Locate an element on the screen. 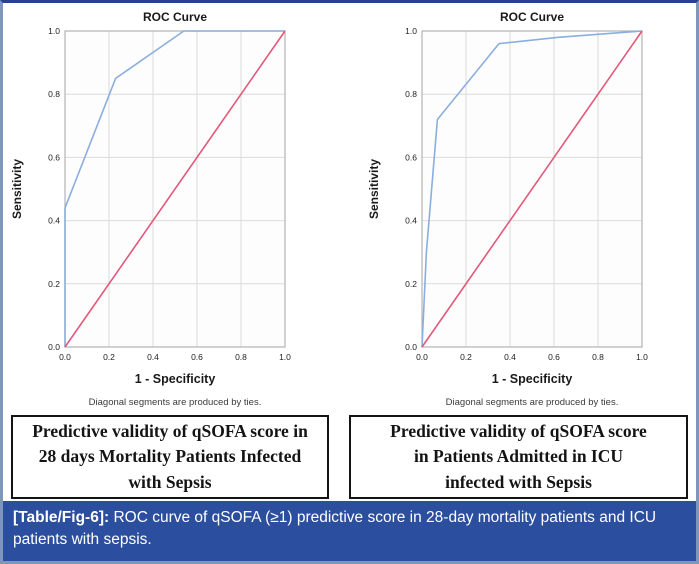 The image size is (699, 564). panel-caption-left-line-1: Predictive validity of qSOFA score in is located at coordinates (170, 430).